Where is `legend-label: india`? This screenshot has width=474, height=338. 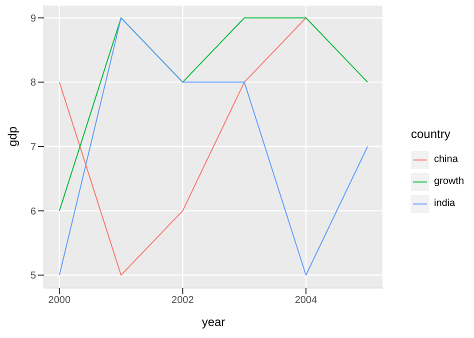 legend-label: india is located at coordinates (445, 204).